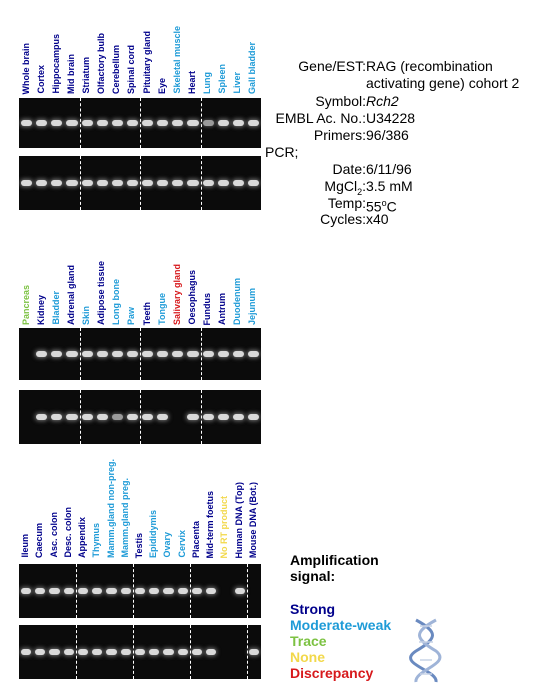 This screenshot has width=549, height=687. What do you see at coordinates (339, 135) in the screenshot?
I see `primers-key: Primers:` at bounding box center [339, 135].